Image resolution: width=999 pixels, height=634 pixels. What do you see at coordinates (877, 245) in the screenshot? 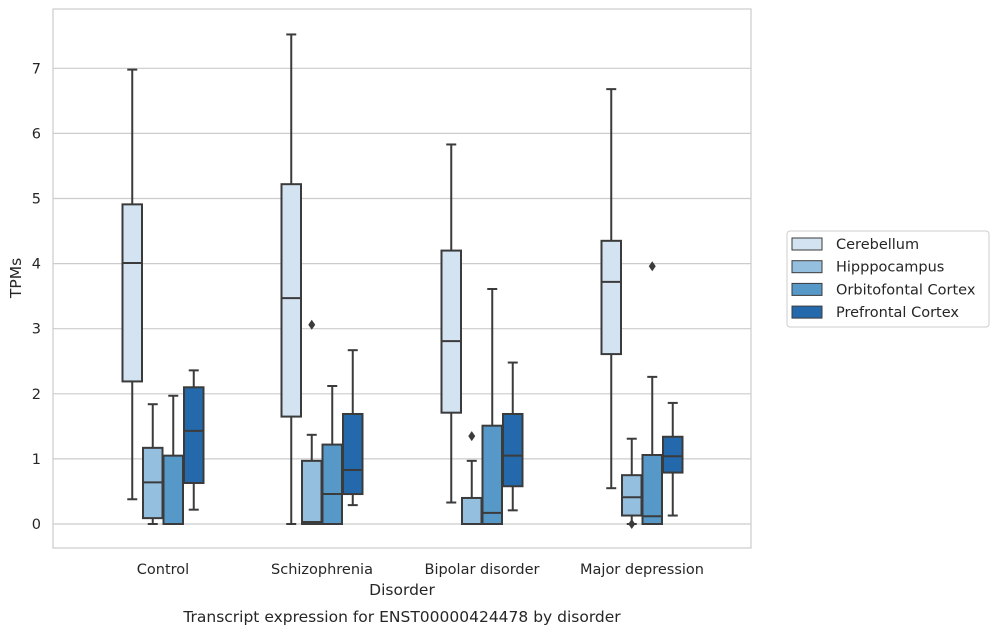
I see `legend-label-1: Cerebellum` at bounding box center [877, 245].